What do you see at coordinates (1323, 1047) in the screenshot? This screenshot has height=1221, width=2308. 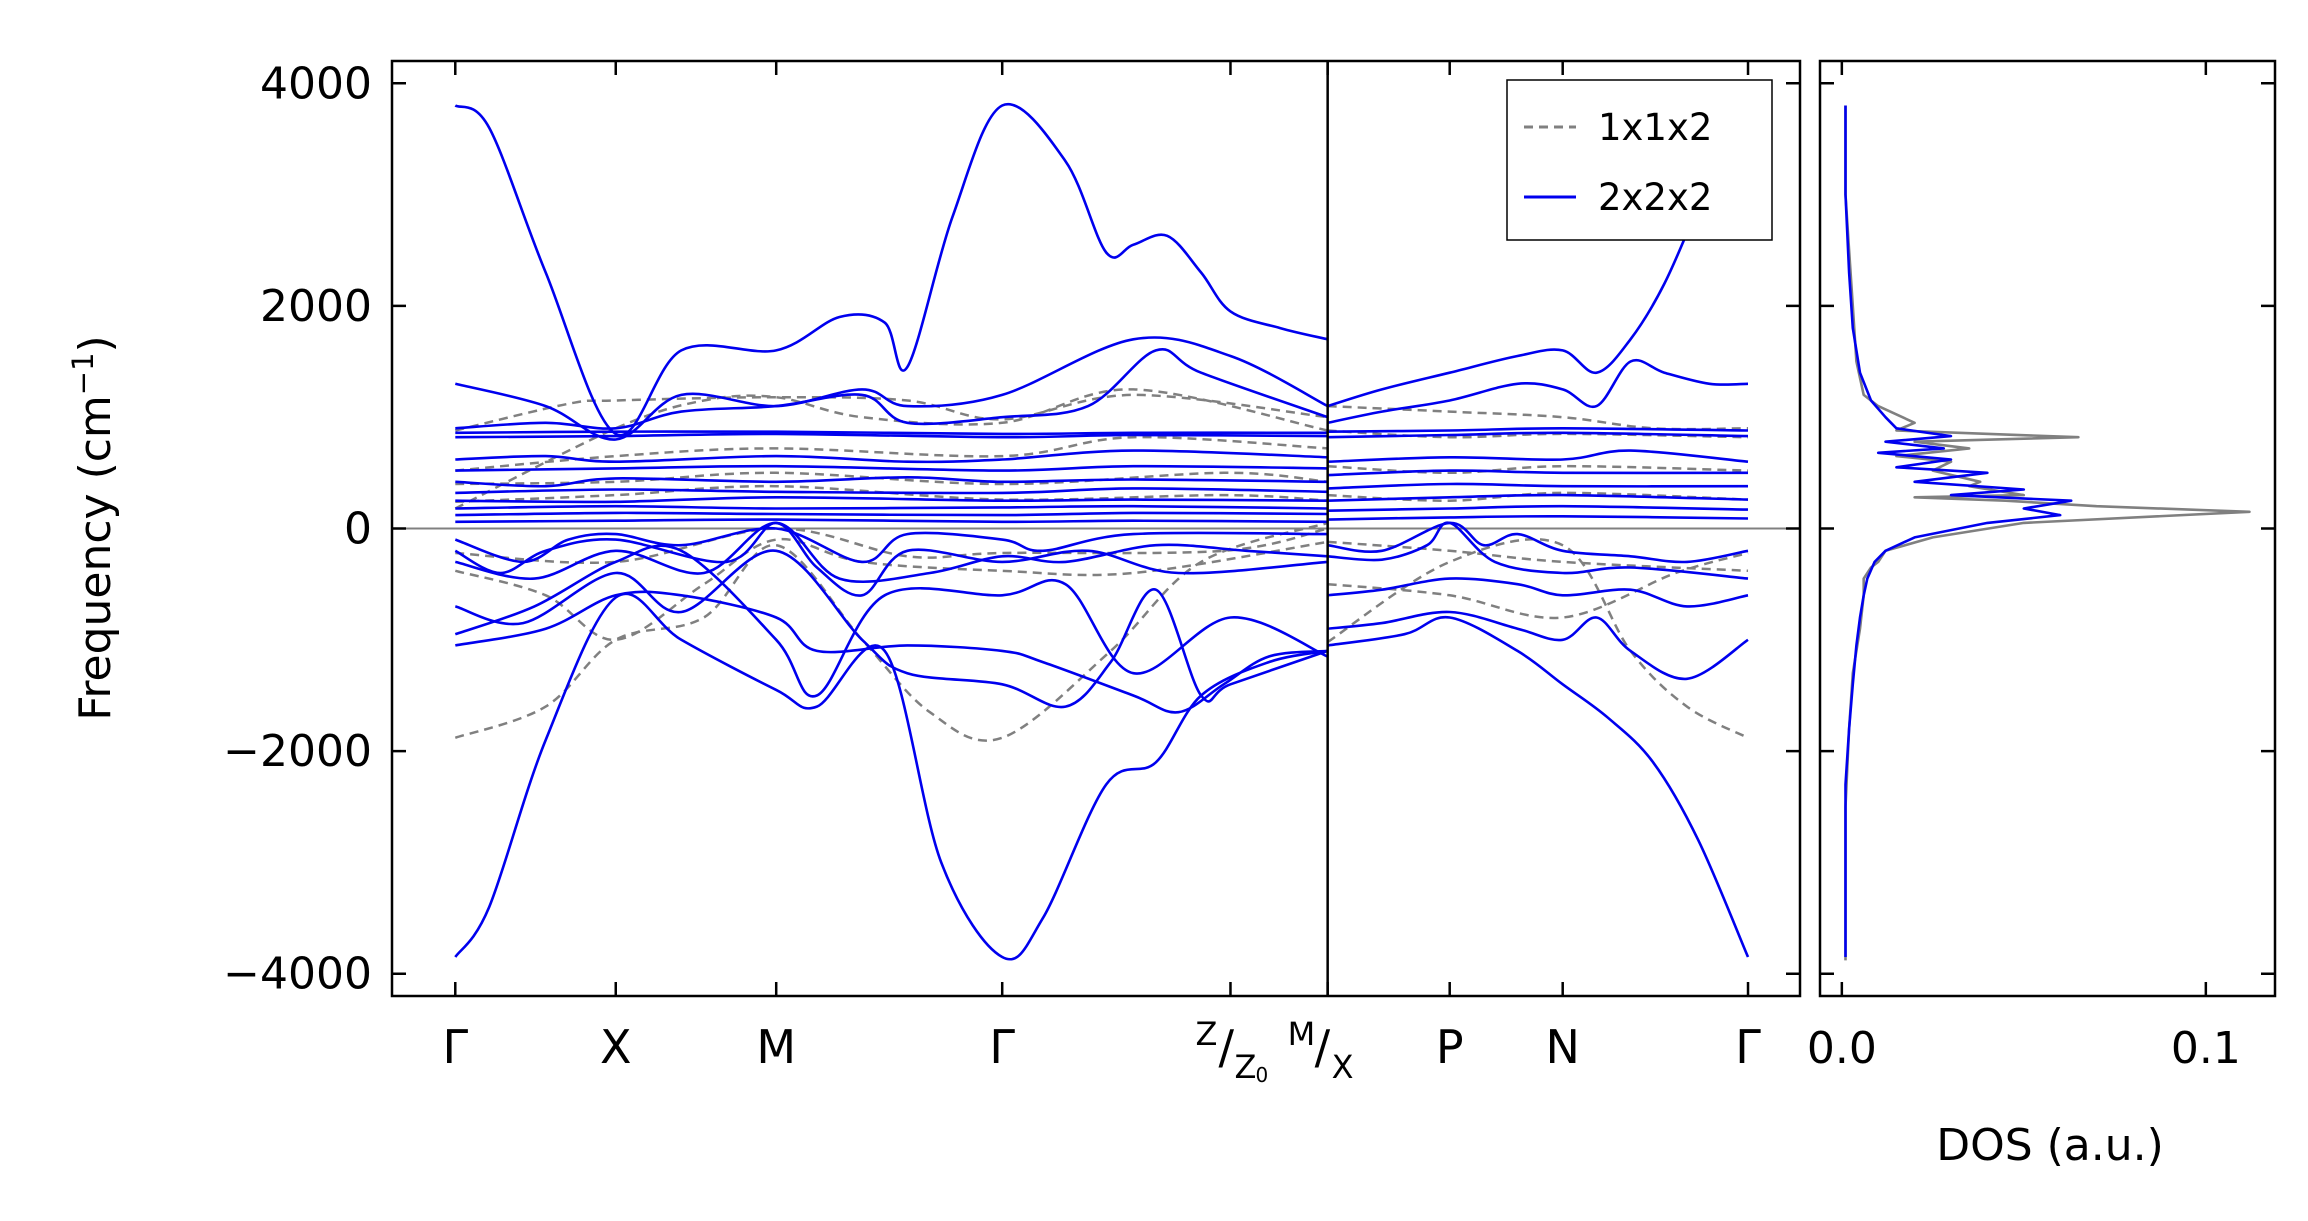 I see `xtick-slash-2: /` at bounding box center [1323, 1047].